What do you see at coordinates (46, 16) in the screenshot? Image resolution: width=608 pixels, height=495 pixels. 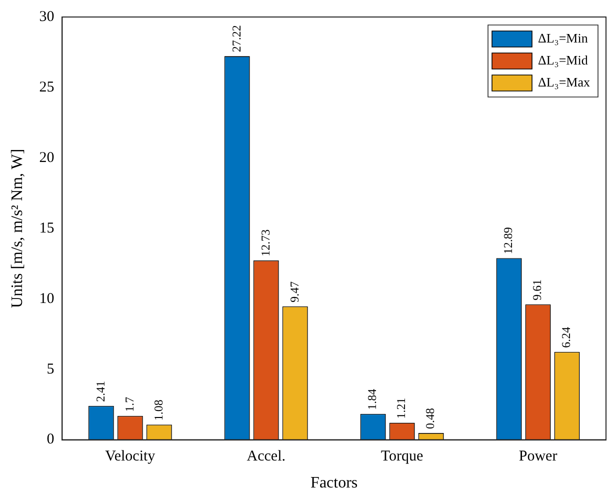 I see `y-tick-label: 30` at bounding box center [46, 16].